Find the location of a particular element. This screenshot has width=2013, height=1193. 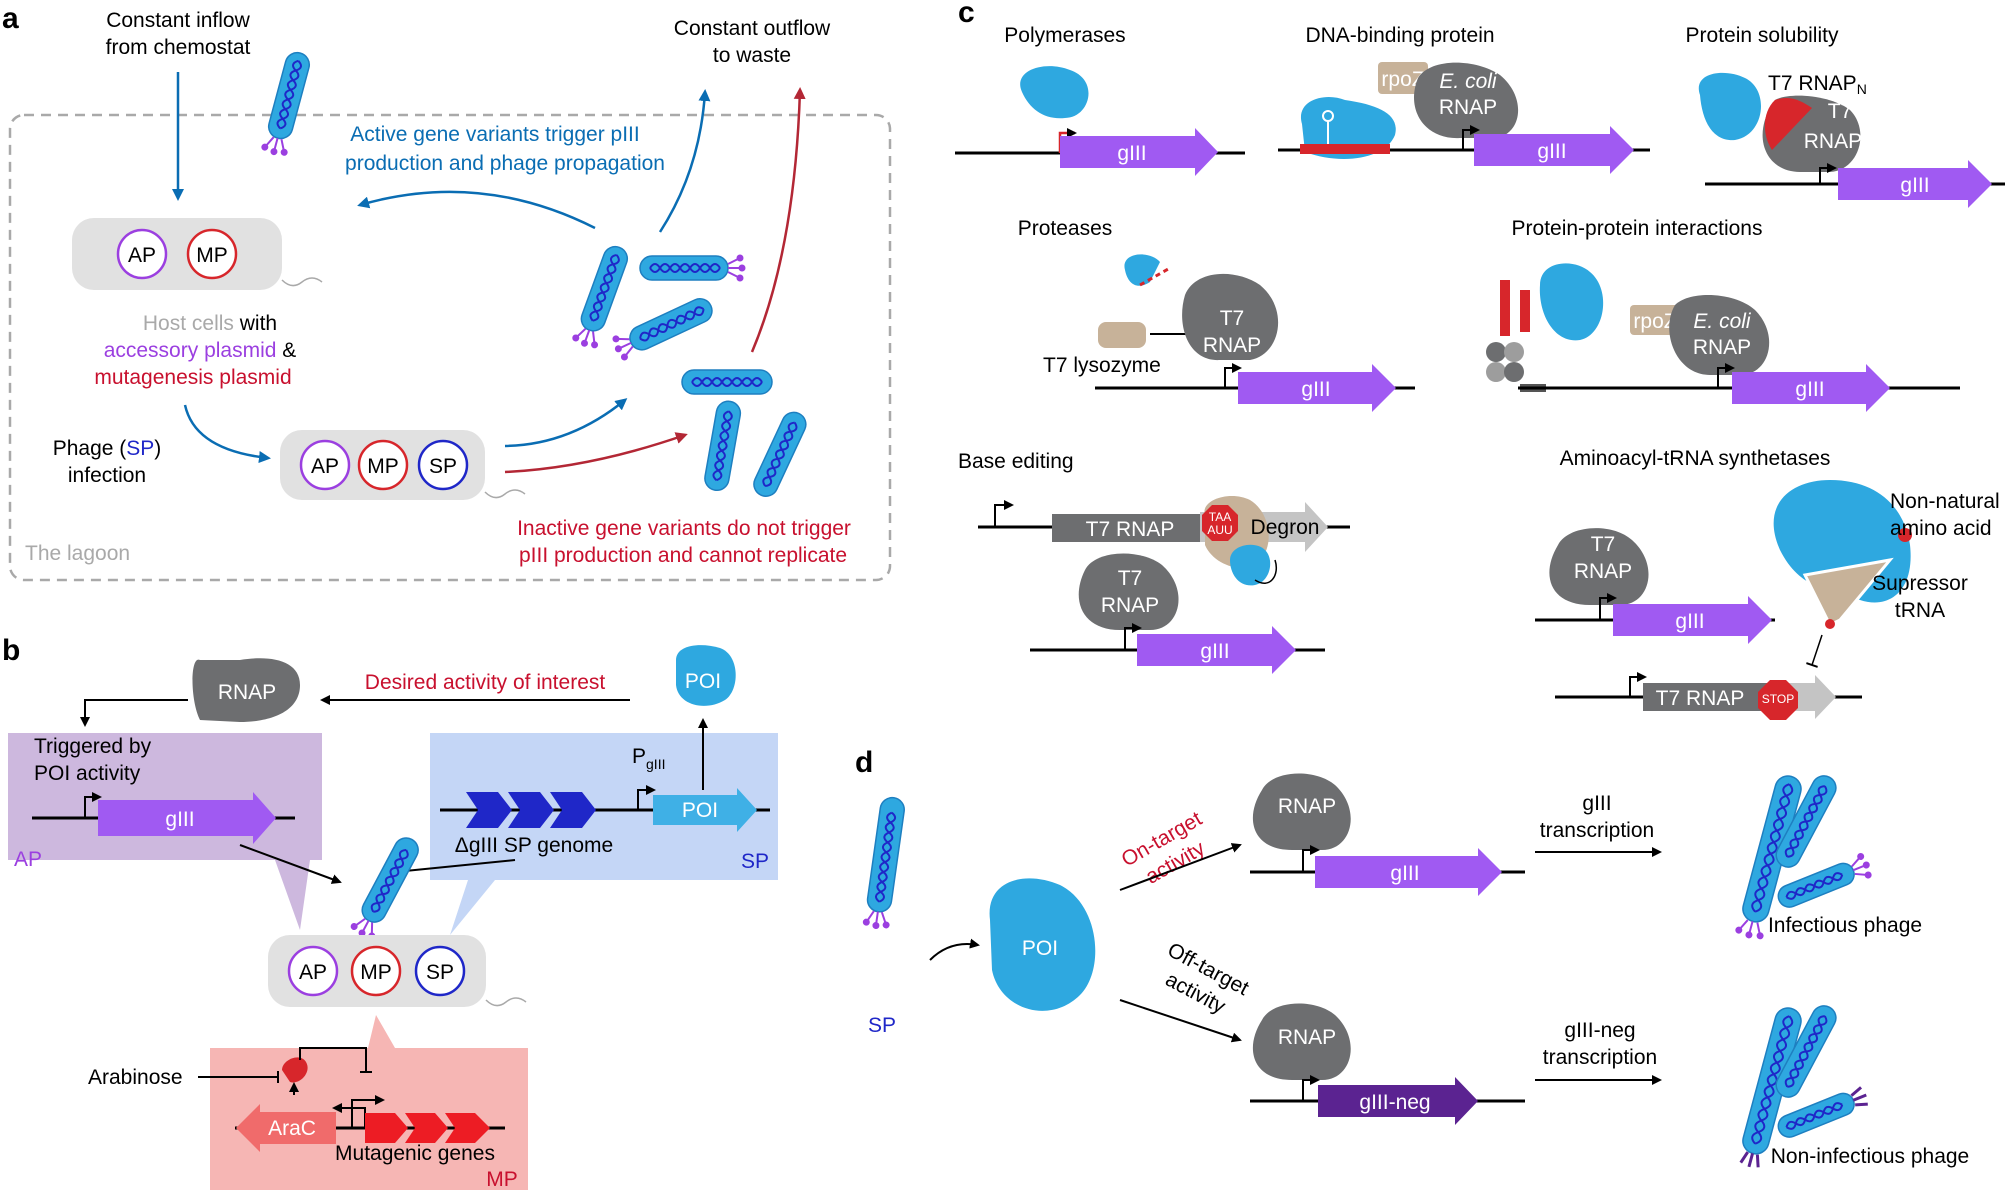

mp-text-b: MP is located at coordinates (376, 972).